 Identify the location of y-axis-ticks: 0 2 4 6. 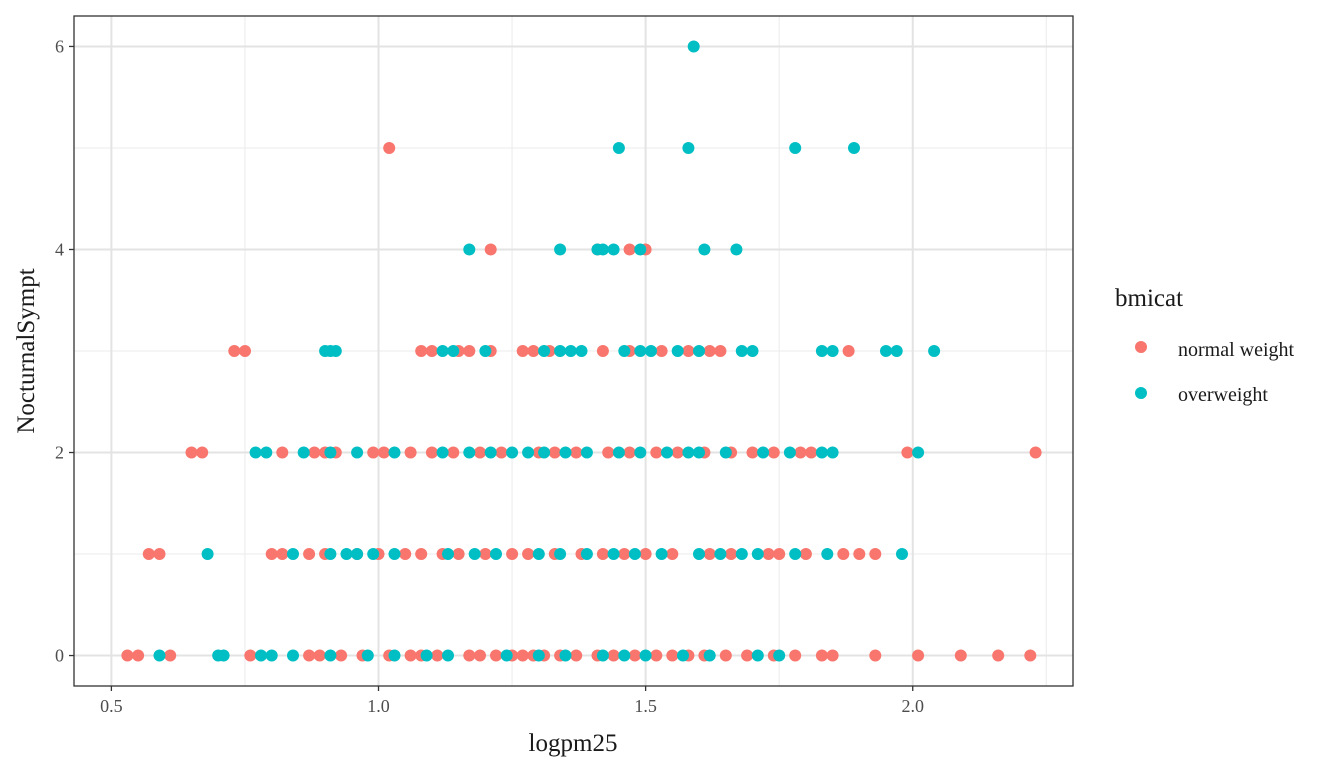
(64, 351).